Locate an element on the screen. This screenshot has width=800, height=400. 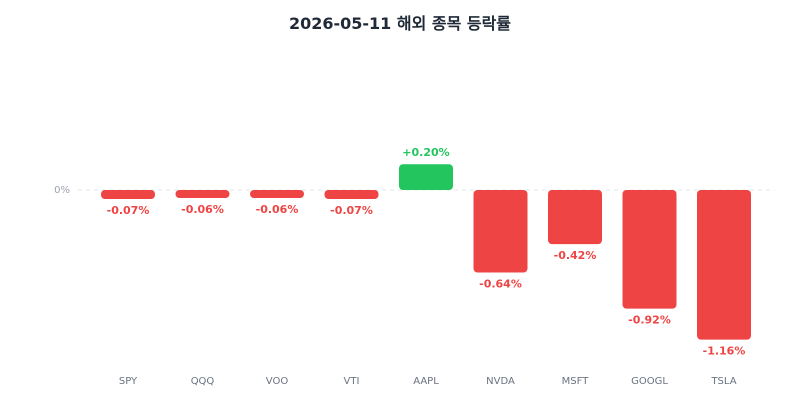
x-tick-label-msft: MSFT is located at coordinates (576, 381).